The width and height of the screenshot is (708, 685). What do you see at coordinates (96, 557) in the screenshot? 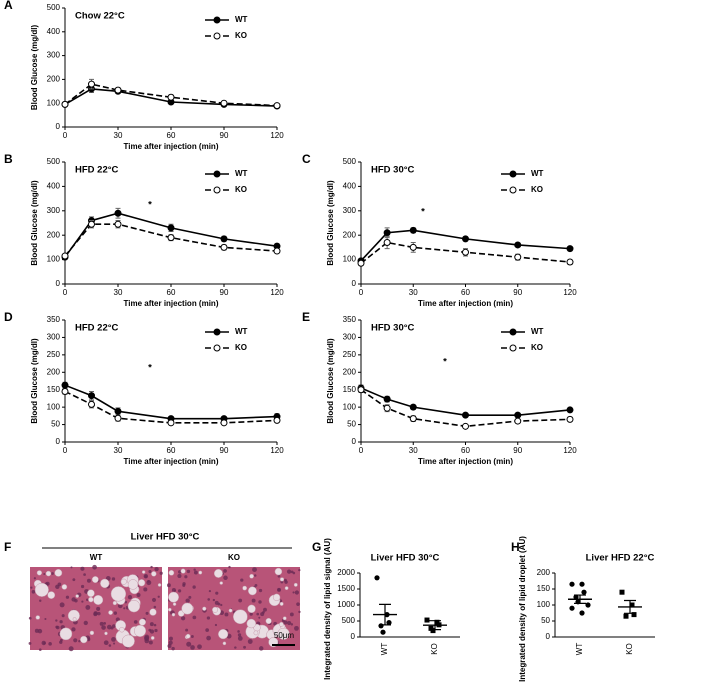
I see `image-label: WT` at bounding box center [96, 557].